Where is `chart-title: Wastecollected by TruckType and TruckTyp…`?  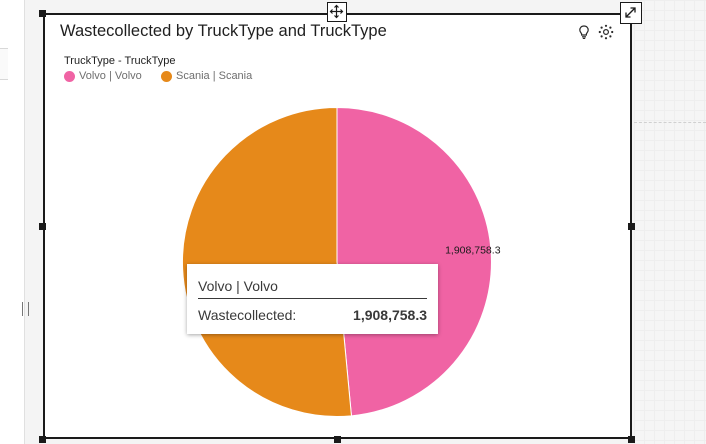
chart-title: Wastecollected by TruckType and TruckTyp… is located at coordinates (223, 31).